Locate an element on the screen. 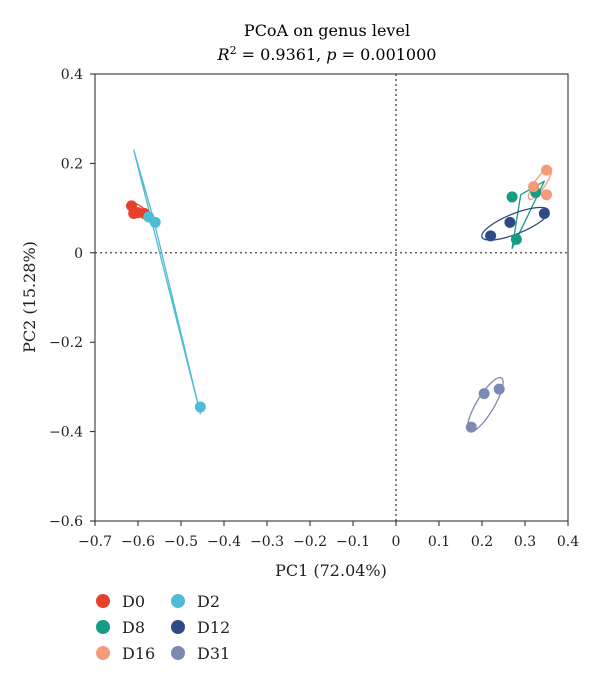 The height and width of the screenshot is (682, 600). legend-marker-d16 is located at coordinates (103, 653).